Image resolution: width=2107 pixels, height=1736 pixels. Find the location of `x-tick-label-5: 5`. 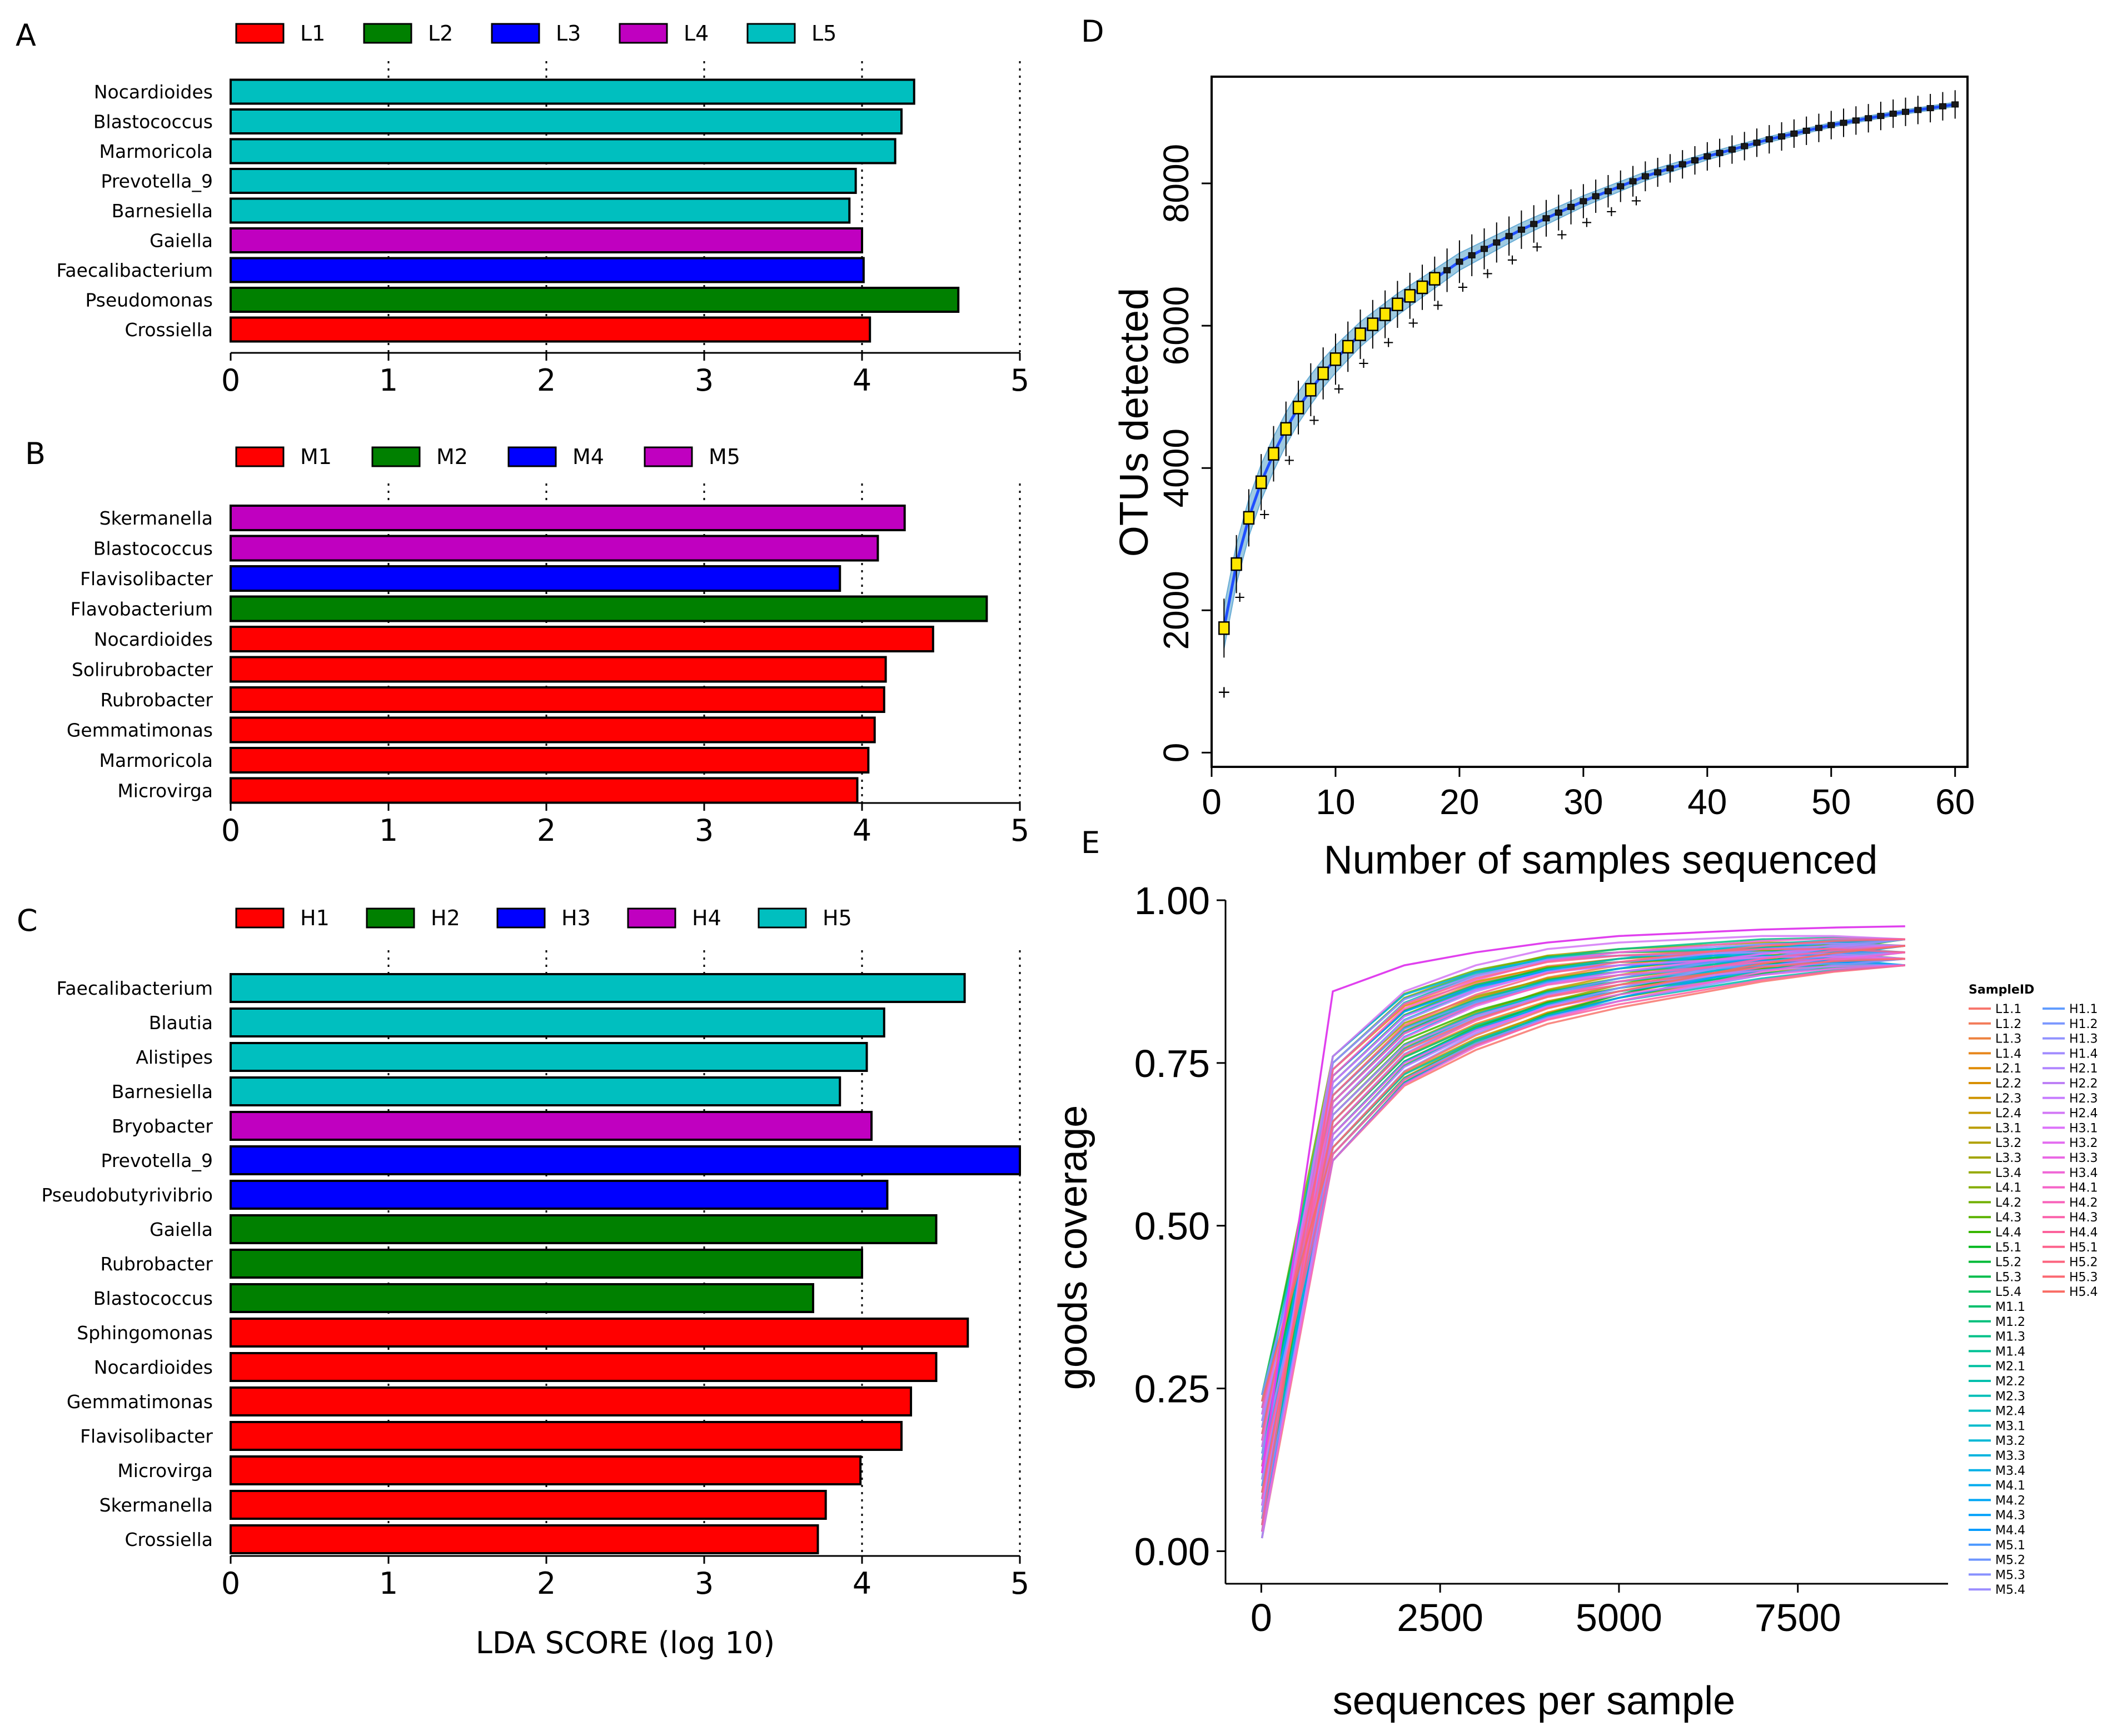

x-tick-label-5: 5 is located at coordinates (1019, 1583).